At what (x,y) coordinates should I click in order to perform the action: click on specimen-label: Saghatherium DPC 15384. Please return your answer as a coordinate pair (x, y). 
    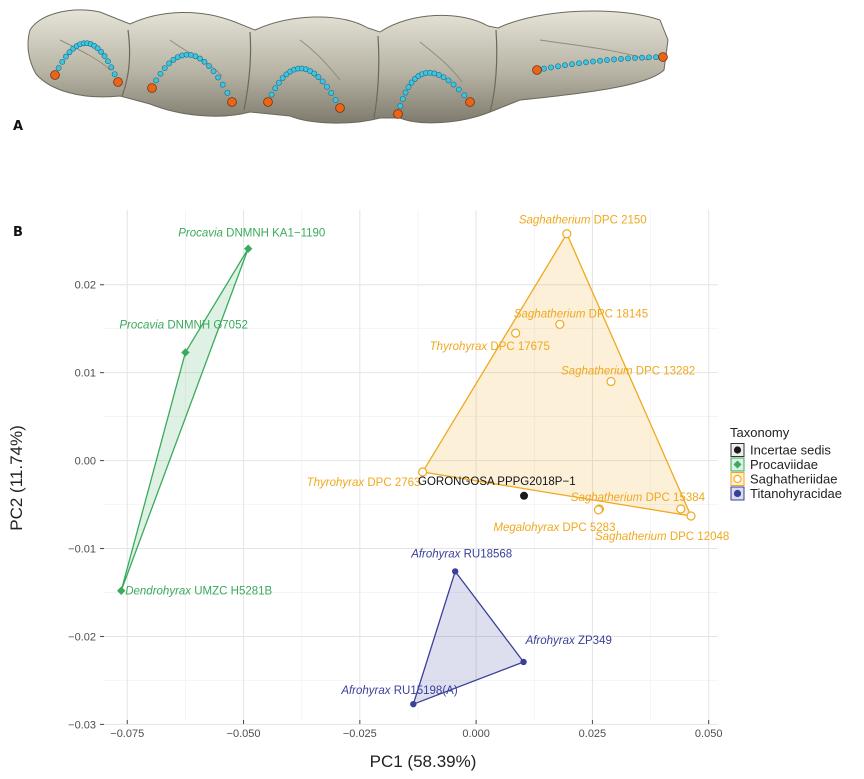
    Looking at the image, I should click on (638, 498).